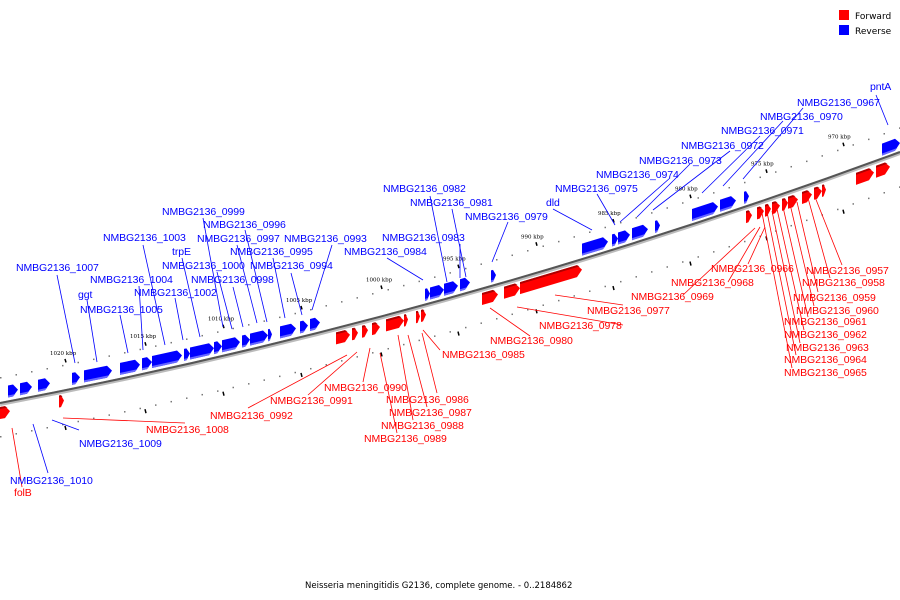 The image size is (900, 600). What do you see at coordinates (451, 203) in the screenshot?
I see `gene-label: NMBG2136_0981` at bounding box center [451, 203].